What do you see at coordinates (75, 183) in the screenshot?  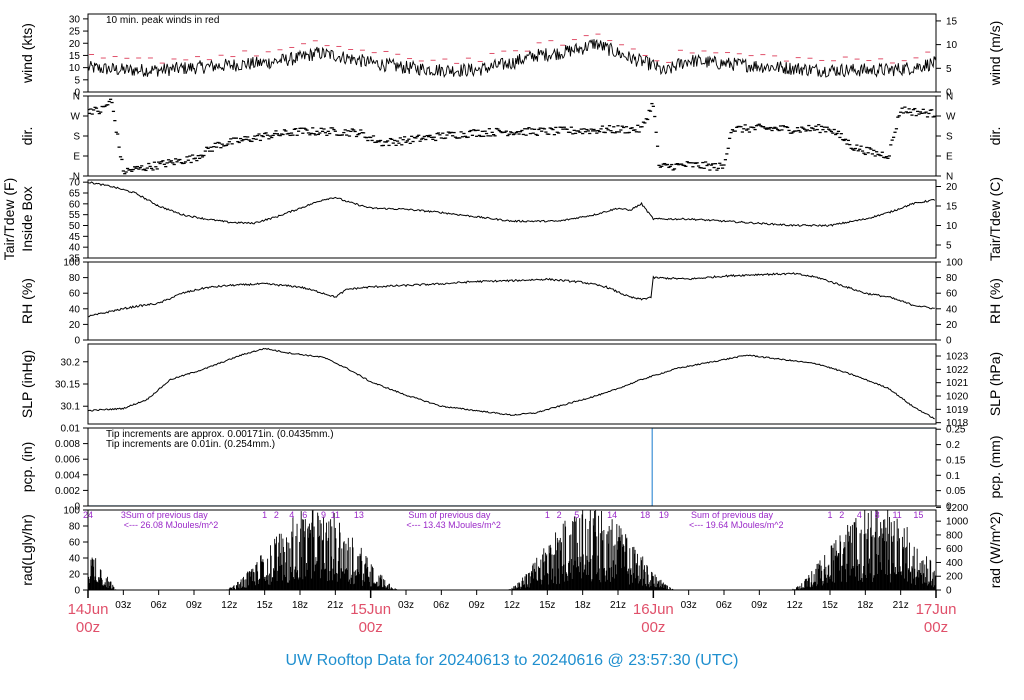 I see `left-tick-label: 70` at bounding box center [75, 183].